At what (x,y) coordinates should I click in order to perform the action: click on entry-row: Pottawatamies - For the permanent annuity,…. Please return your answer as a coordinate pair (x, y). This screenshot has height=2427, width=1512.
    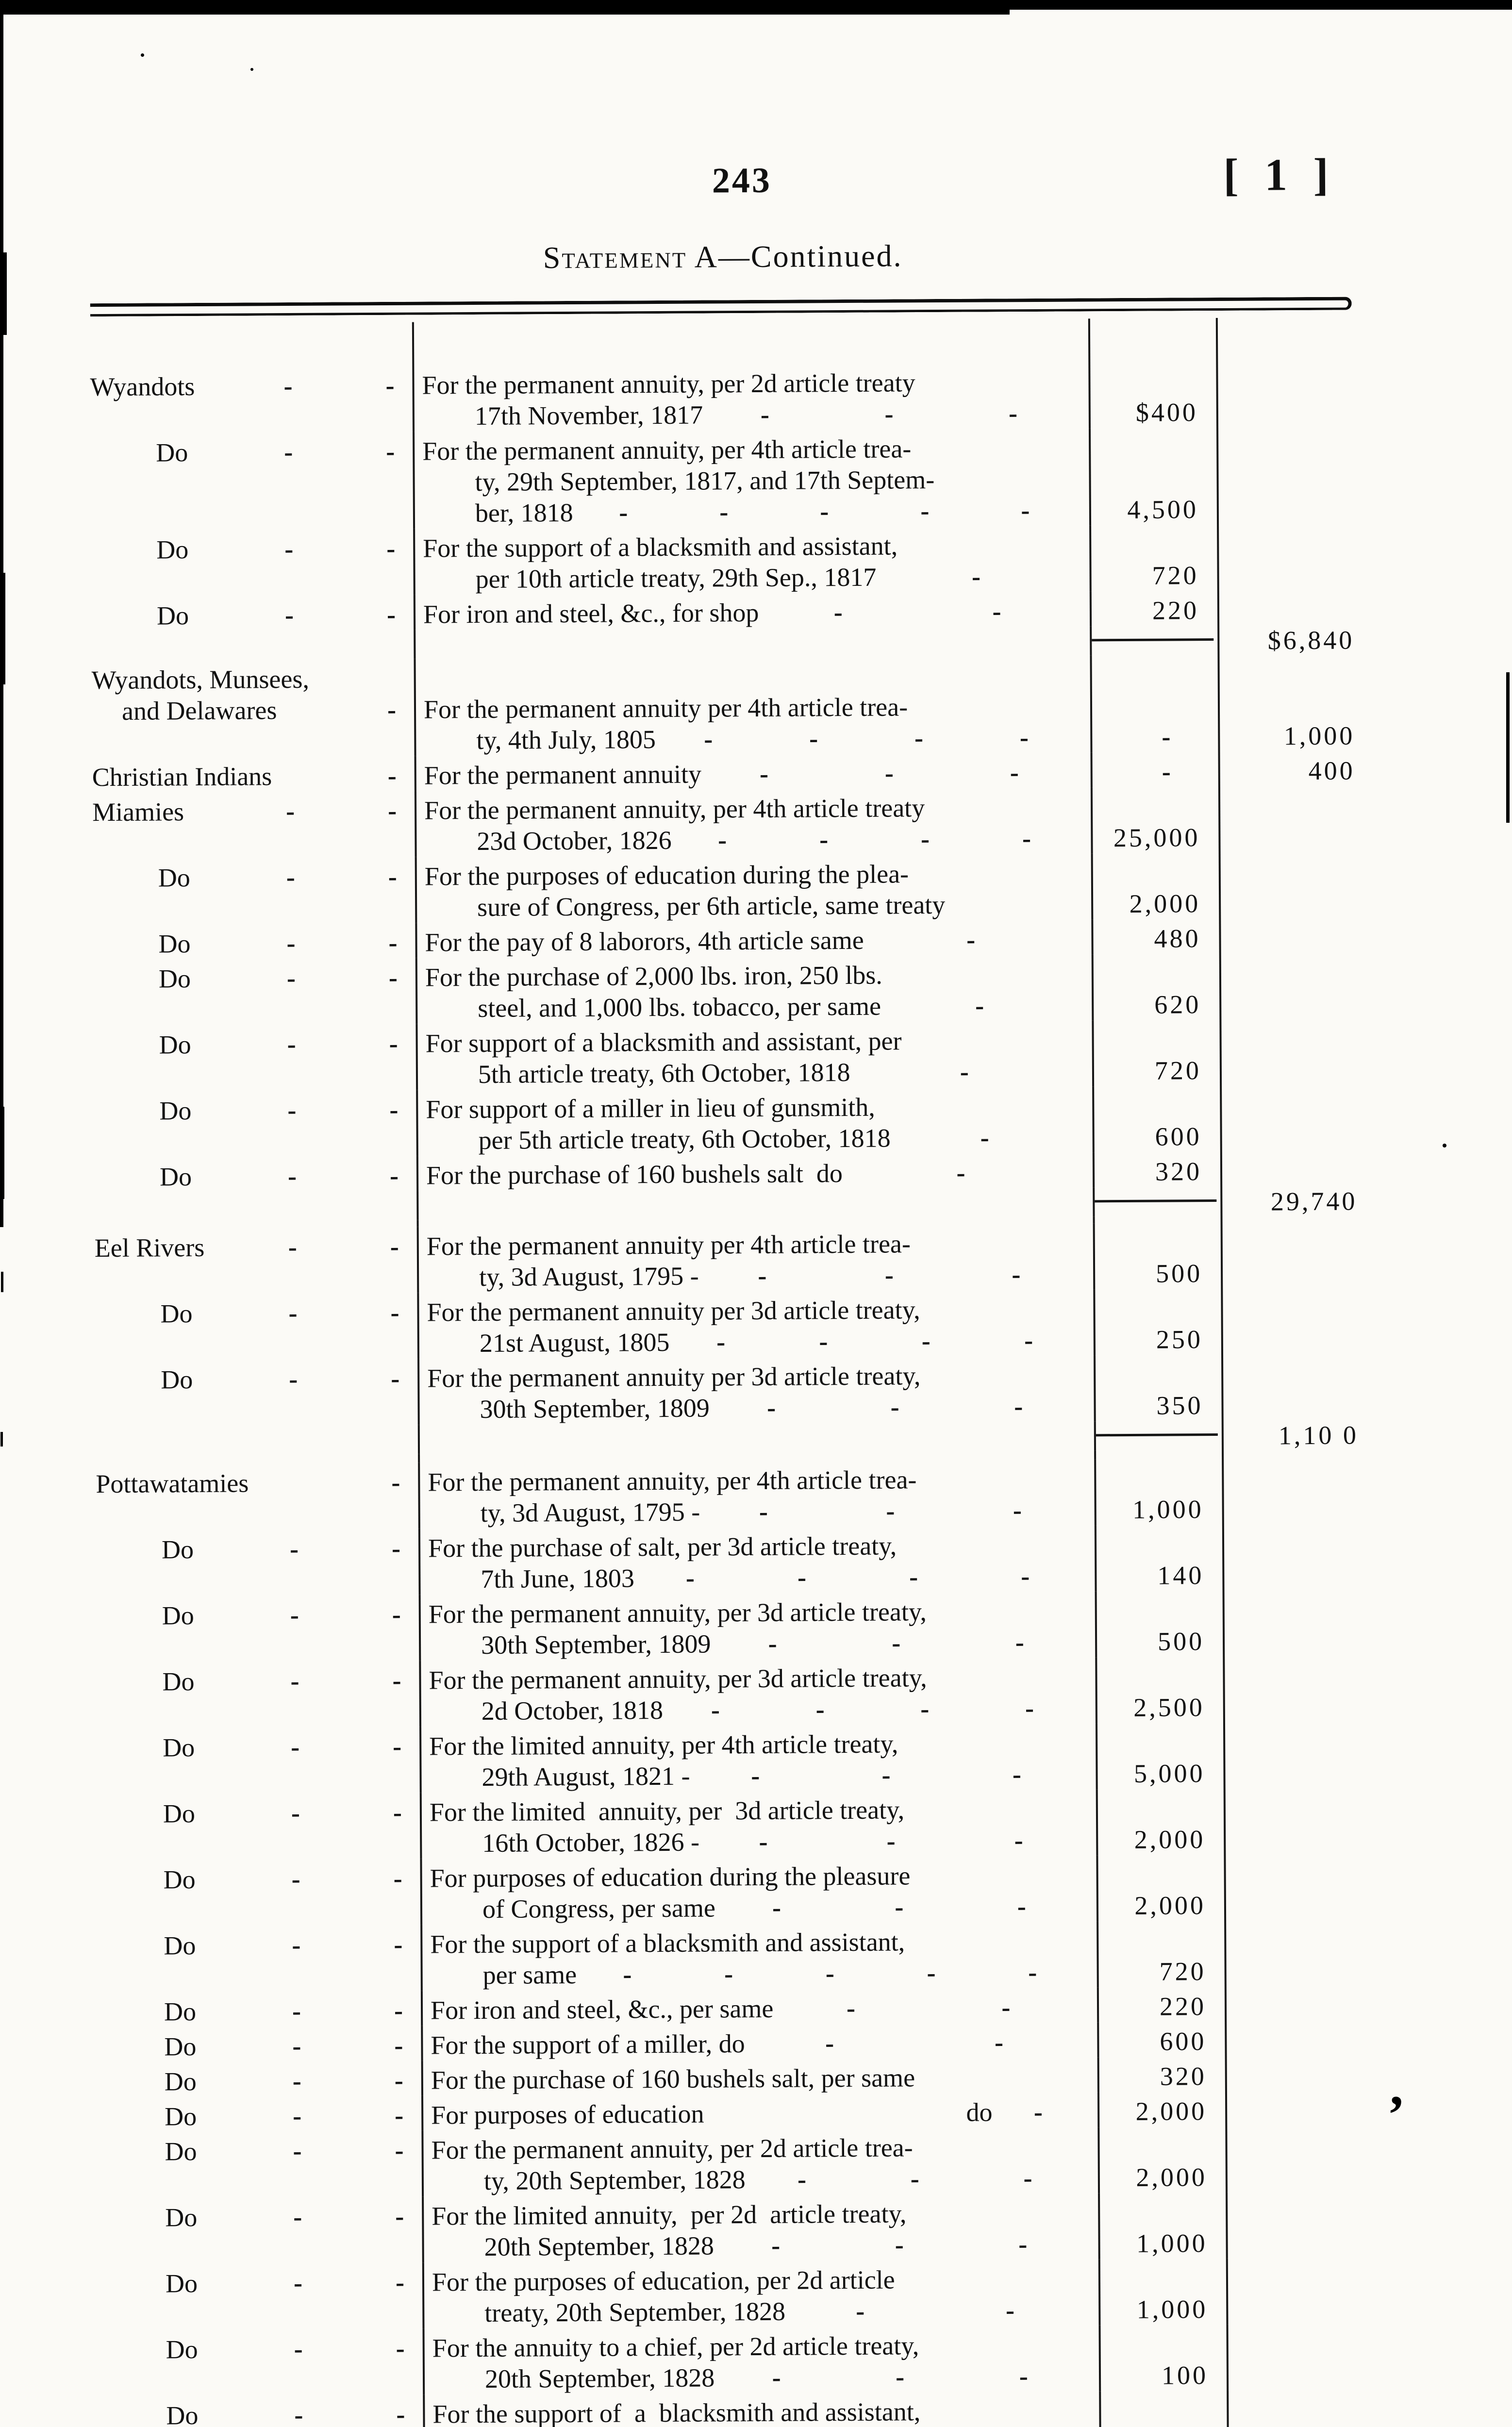
    Looking at the image, I should click on (740, 1494).